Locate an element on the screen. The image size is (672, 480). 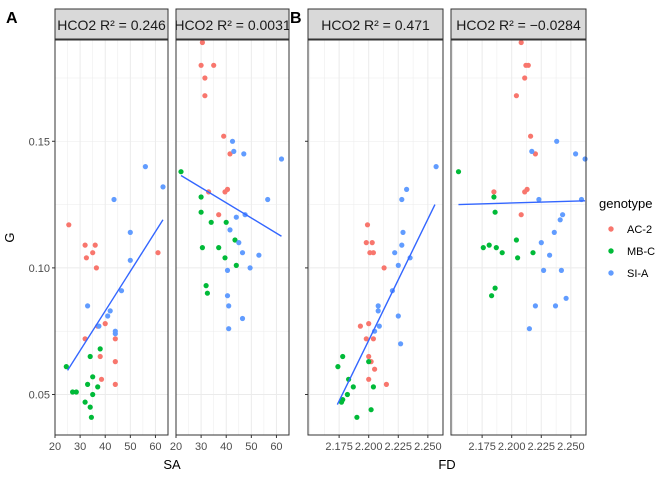
y-tick-label: 0.15 is located at coordinates (39, 142).